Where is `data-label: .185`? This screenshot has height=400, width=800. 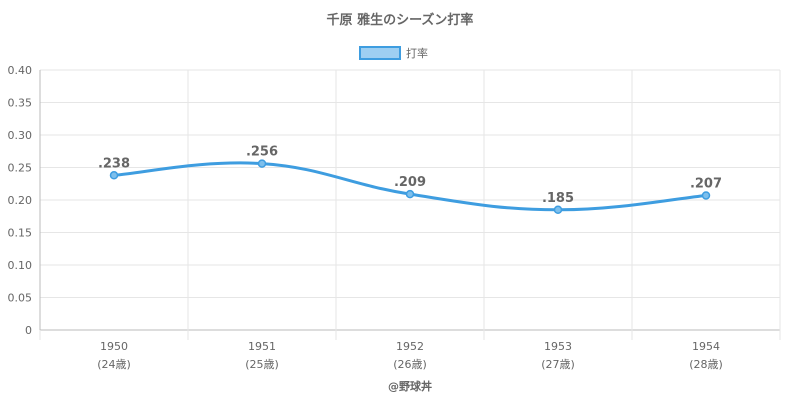 data-label: .185 is located at coordinates (558, 198).